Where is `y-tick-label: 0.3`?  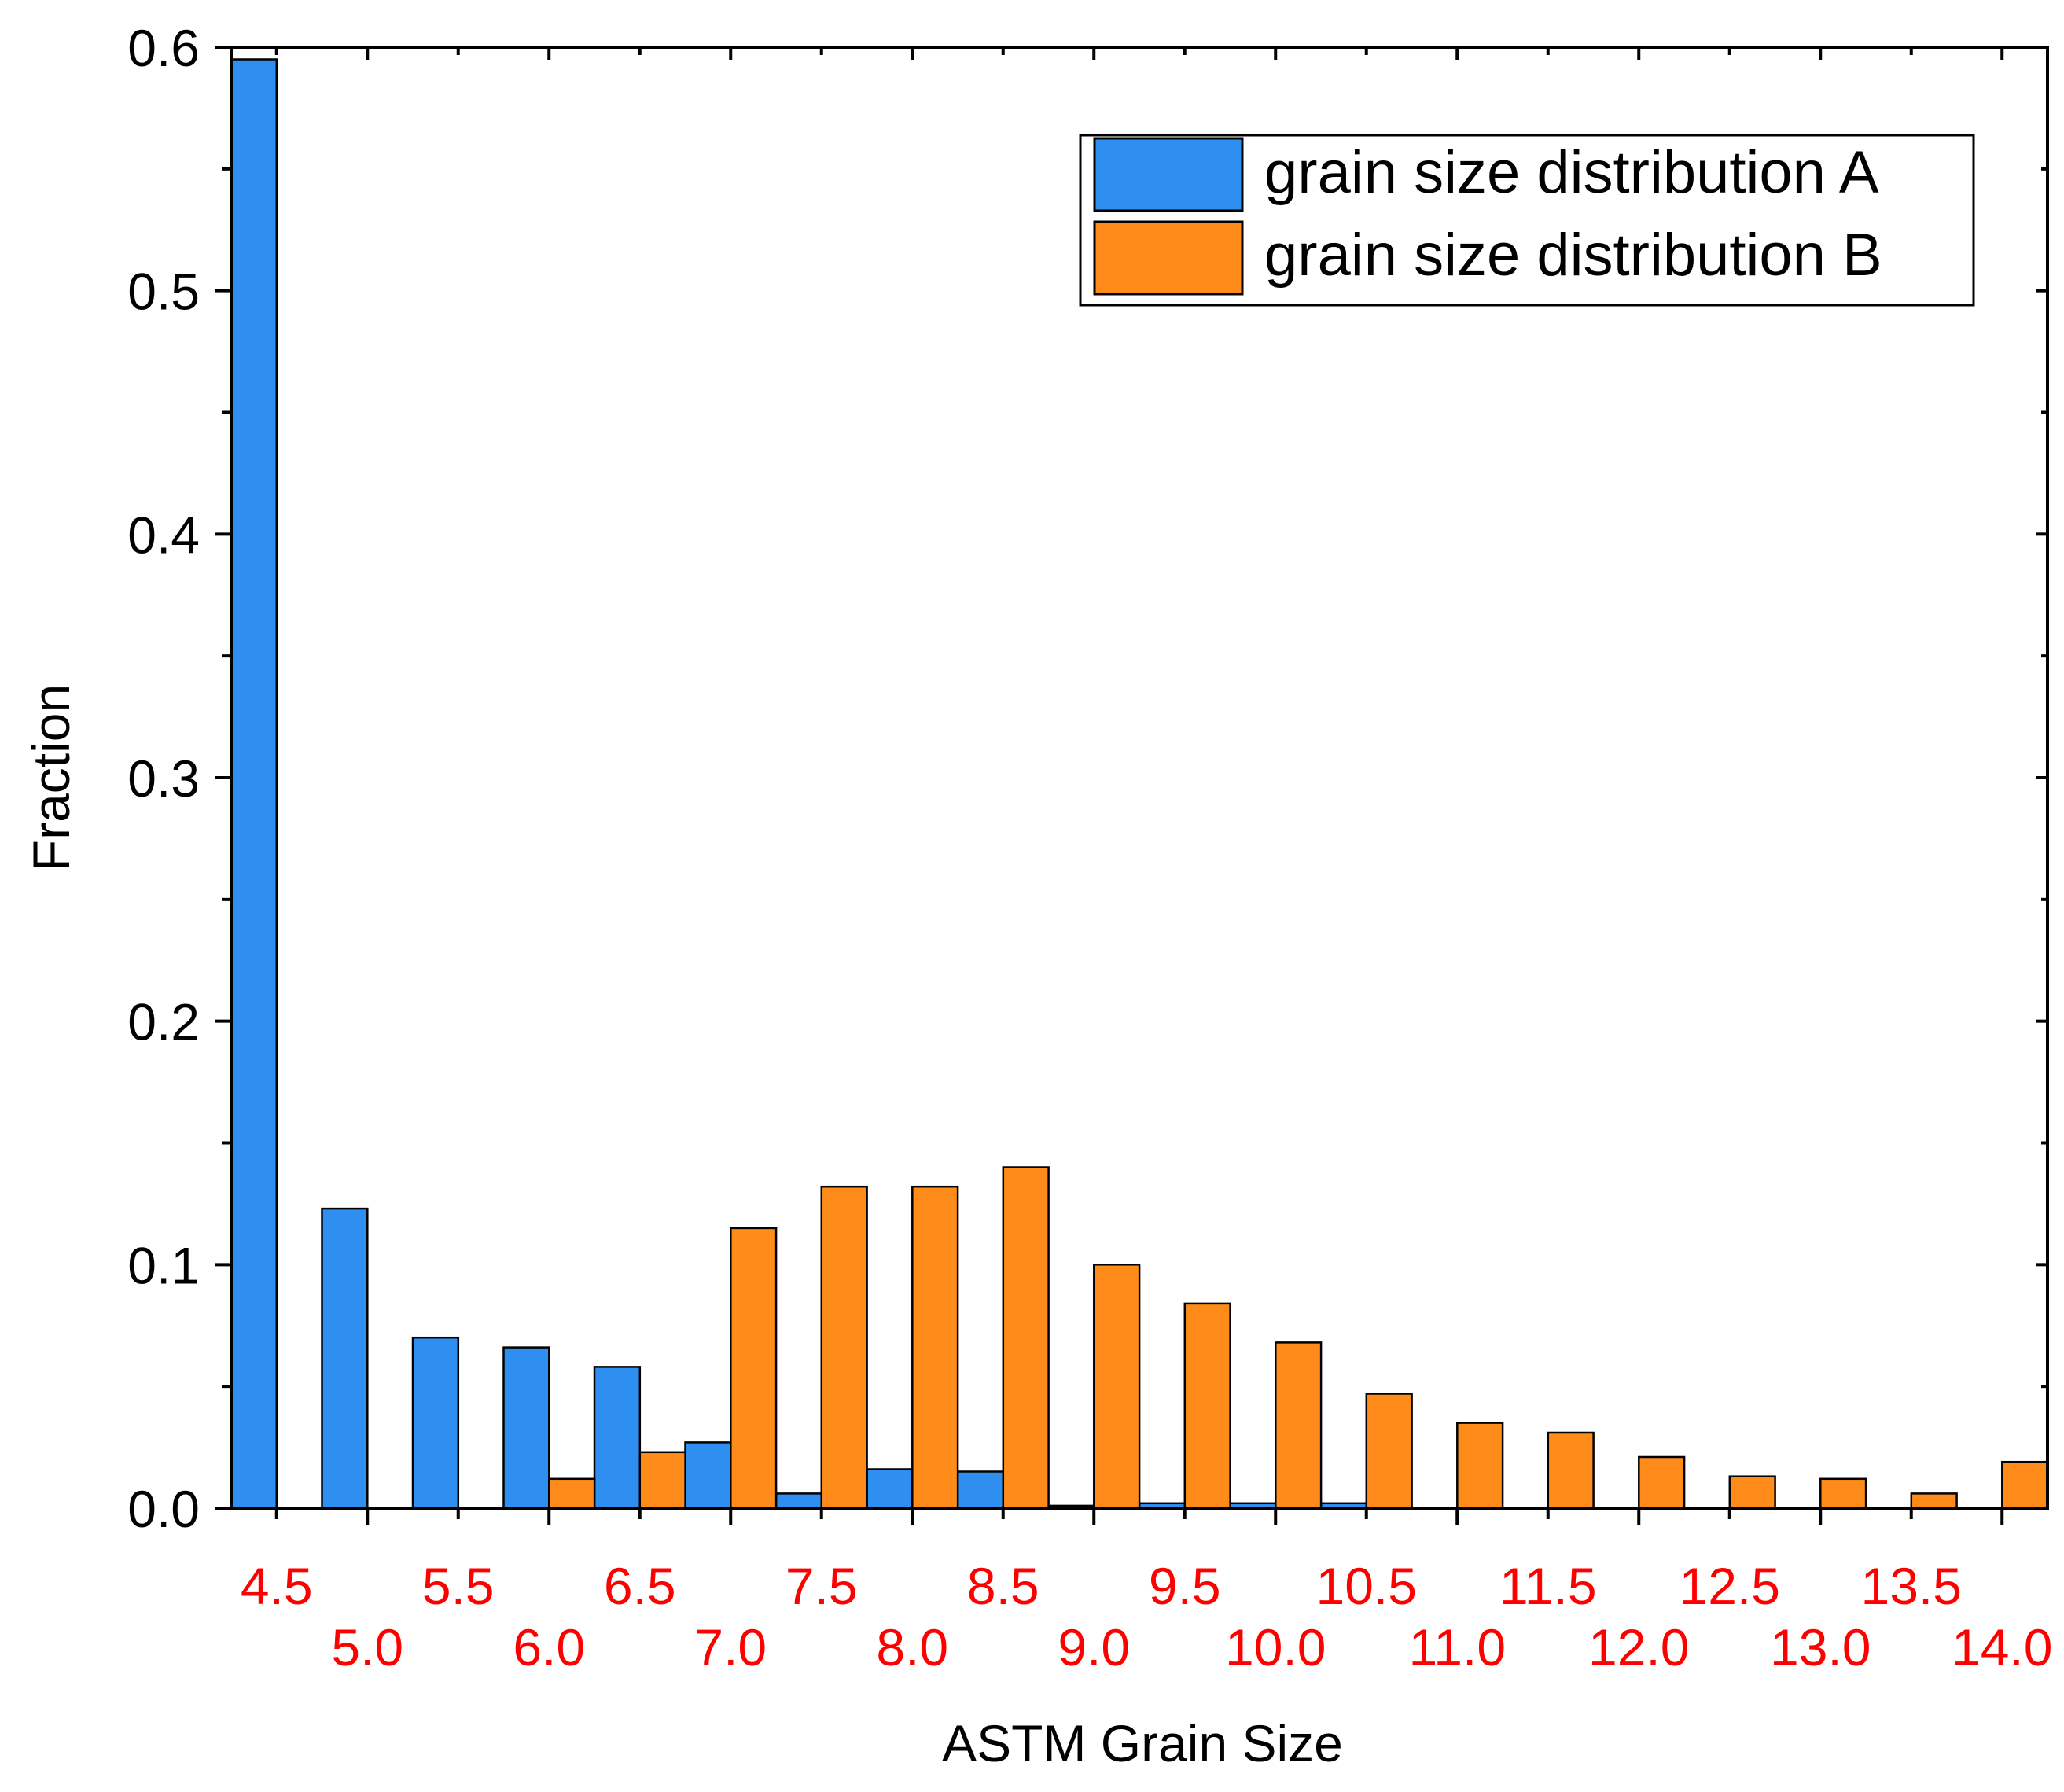
y-tick-label: 0.3 is located at coordinates (163, 778).